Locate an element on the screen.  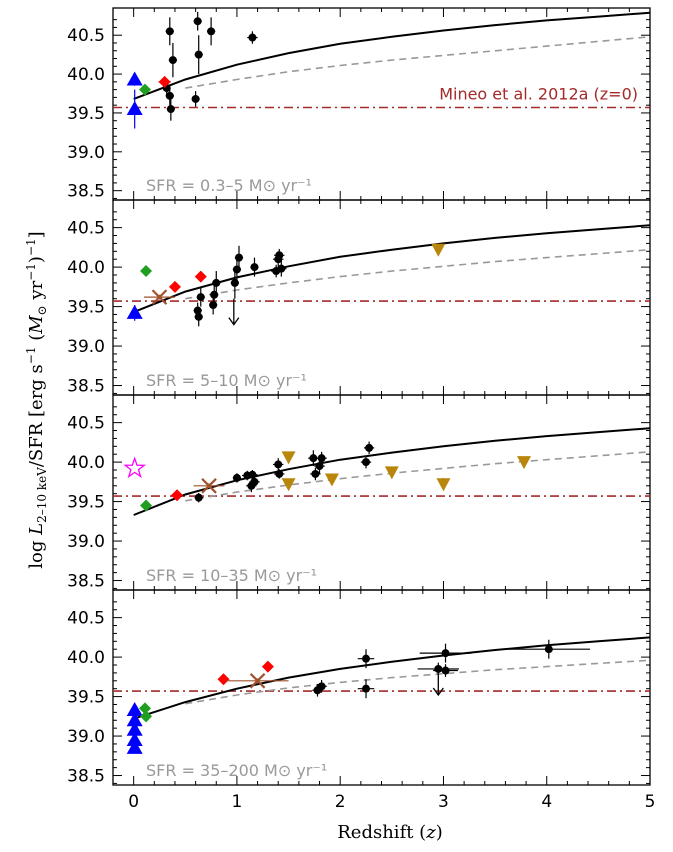
star-marker is located at coordinates (135, 467).